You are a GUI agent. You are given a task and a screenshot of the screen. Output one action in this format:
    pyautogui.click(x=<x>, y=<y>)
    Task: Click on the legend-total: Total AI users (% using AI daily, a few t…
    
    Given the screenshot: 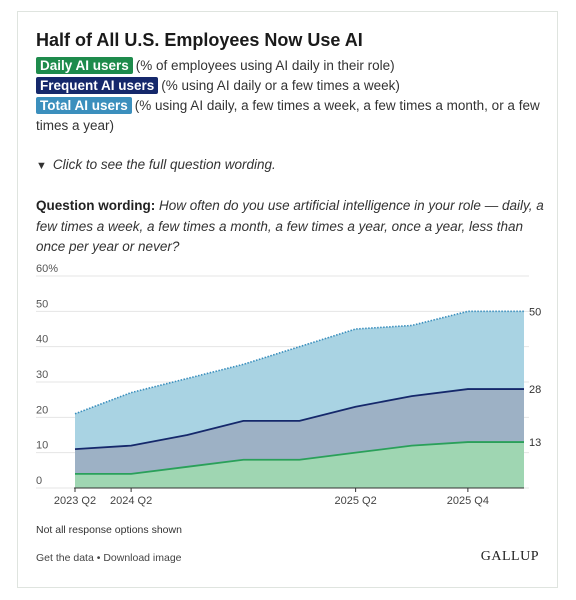 What is the action you would take?
    pyautogui.click(x=288, y=116)
    